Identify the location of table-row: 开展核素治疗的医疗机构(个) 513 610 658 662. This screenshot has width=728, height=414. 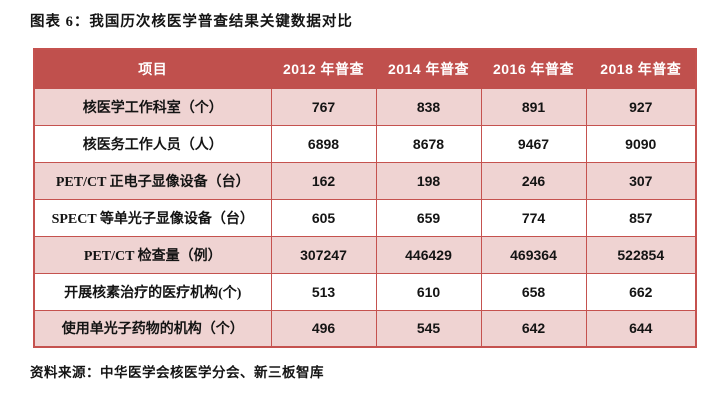
(365, 291).